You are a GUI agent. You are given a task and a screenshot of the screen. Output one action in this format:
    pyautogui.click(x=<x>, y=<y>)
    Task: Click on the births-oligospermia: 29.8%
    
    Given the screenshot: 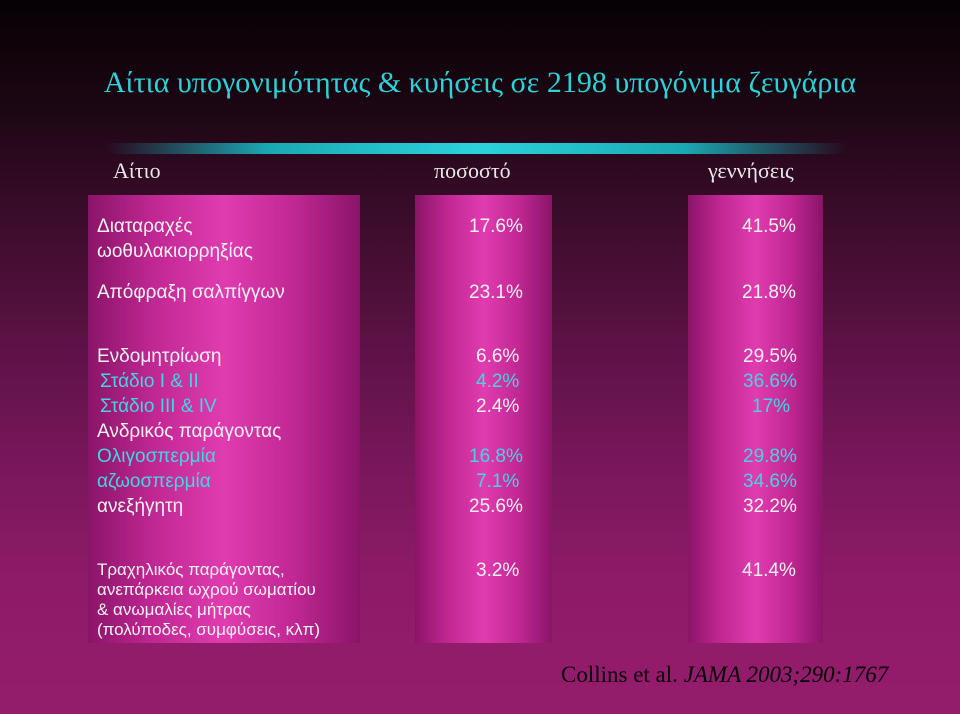 What is the action you would take?
    pyautogui.click(x=770, y=456)
    